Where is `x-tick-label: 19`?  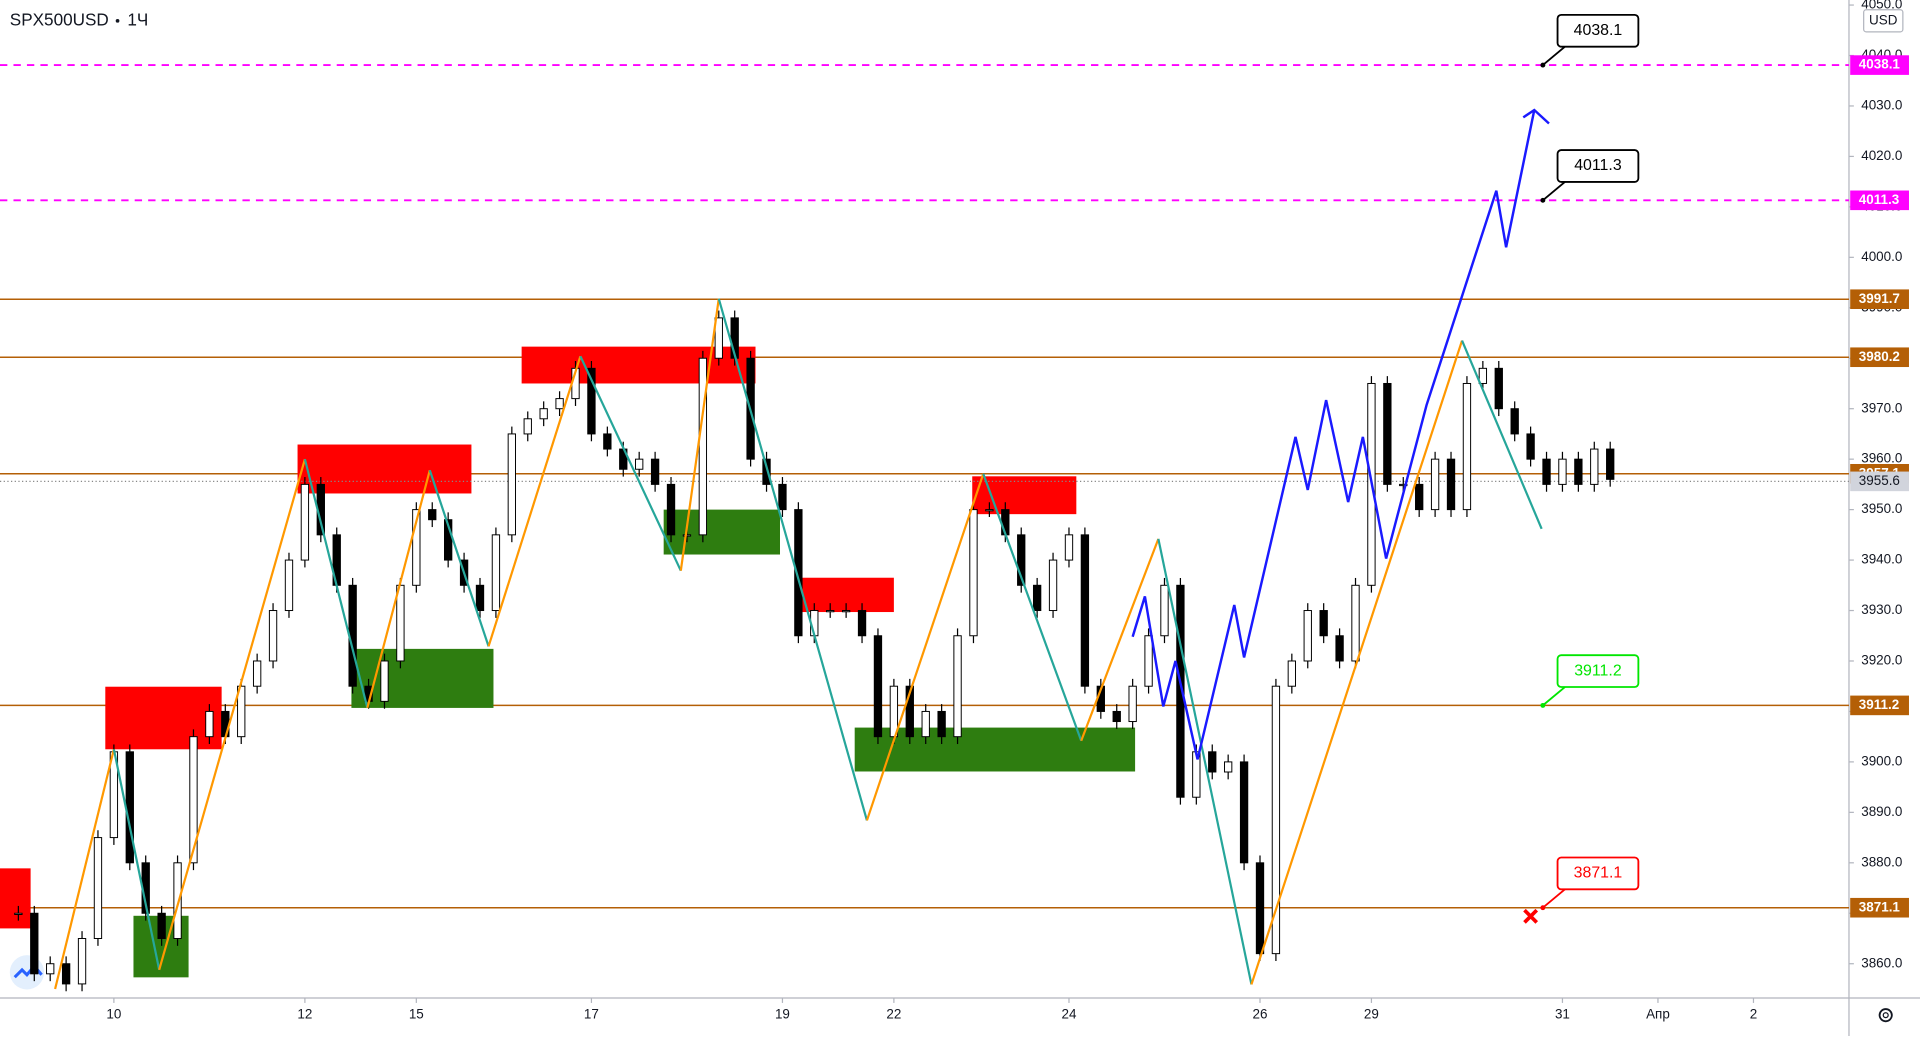 x-tick-label: 19 is located at coordinates (782, 1014).